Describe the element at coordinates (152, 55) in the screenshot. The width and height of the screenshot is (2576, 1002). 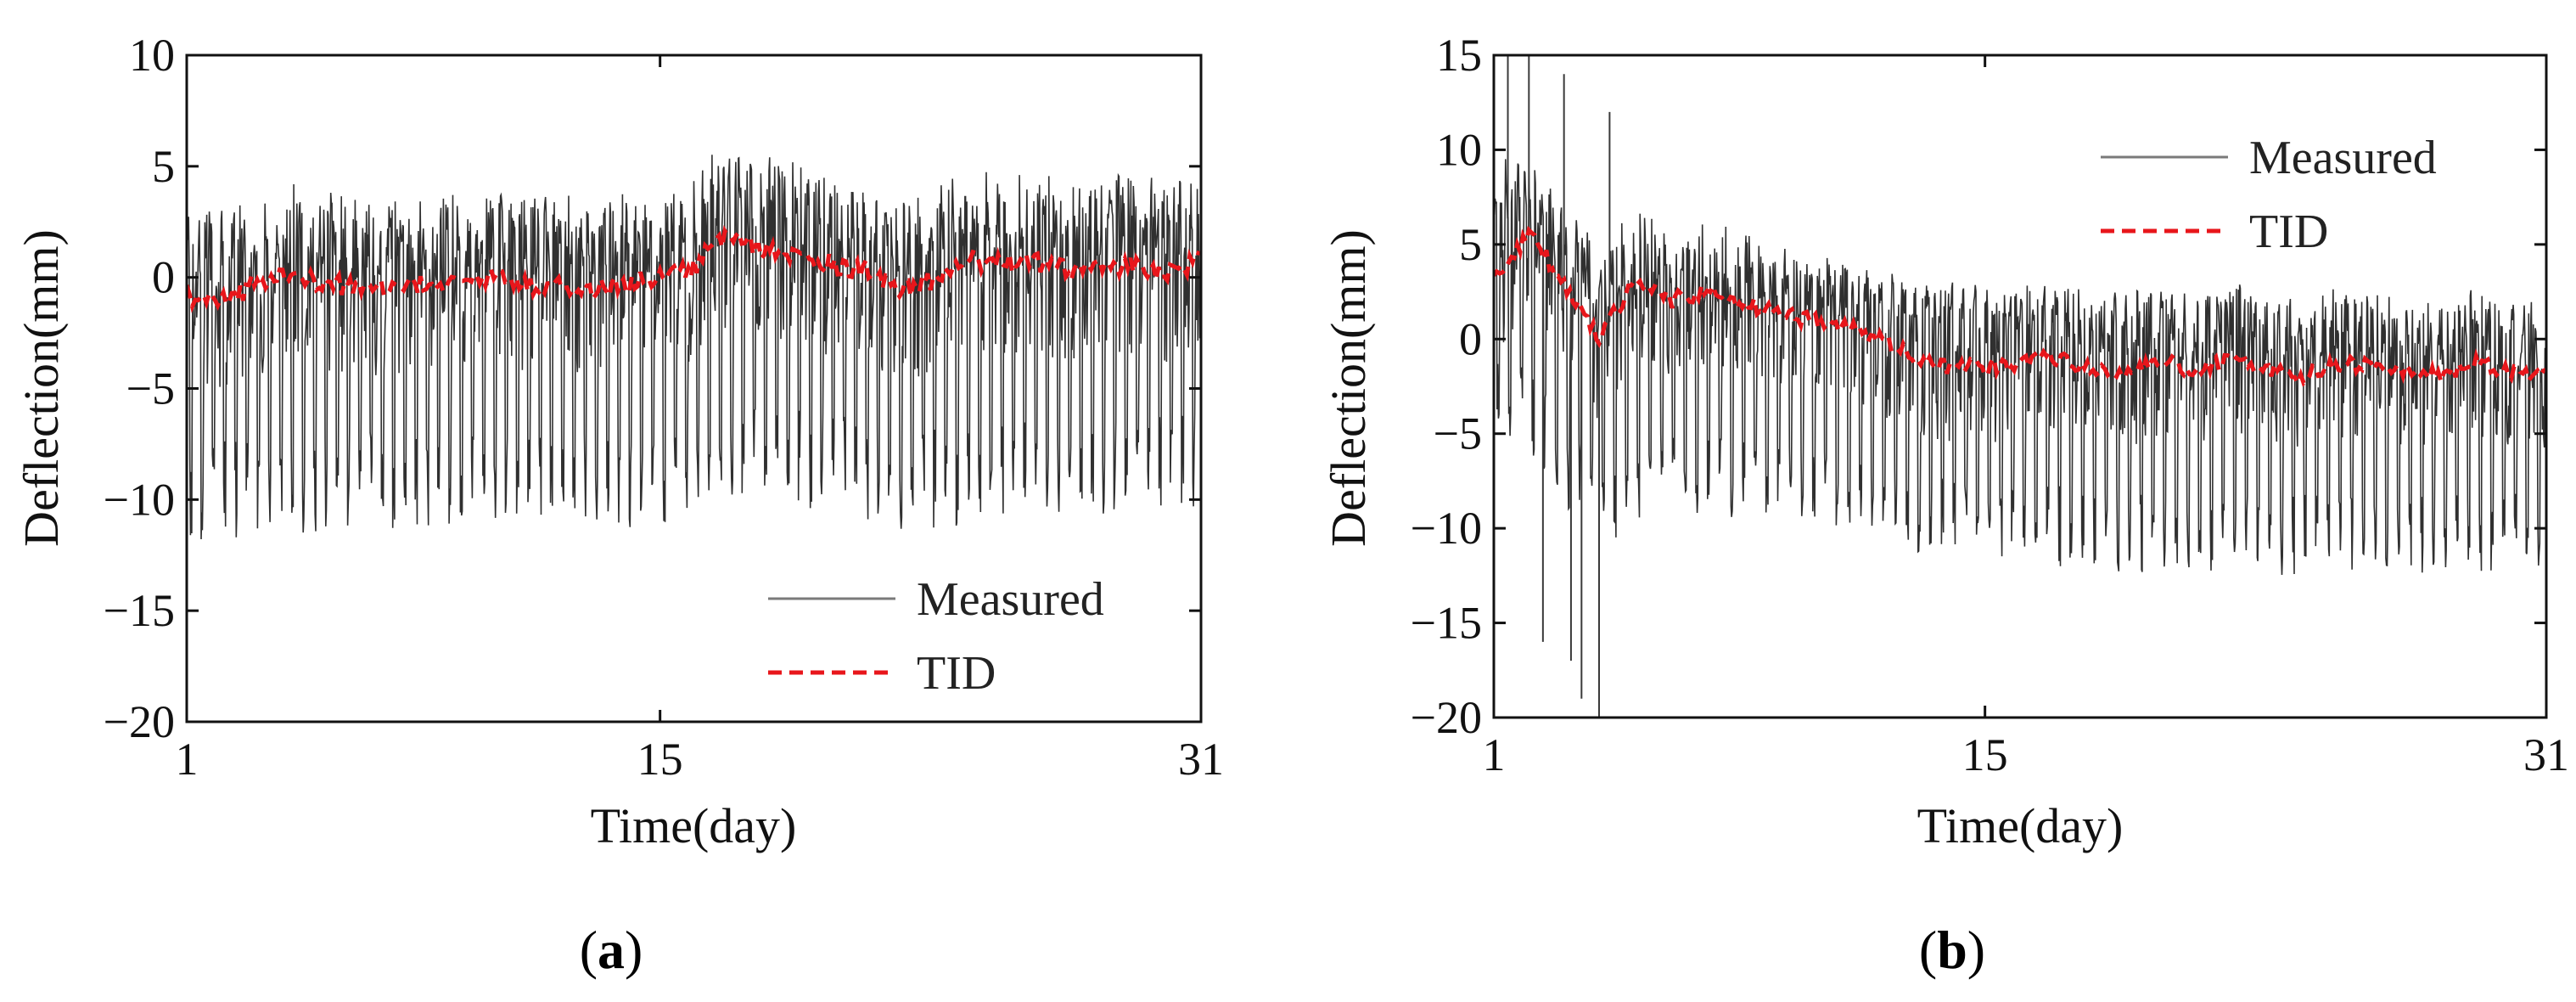
I see `y-tick-label-a-6: 10` at that location.